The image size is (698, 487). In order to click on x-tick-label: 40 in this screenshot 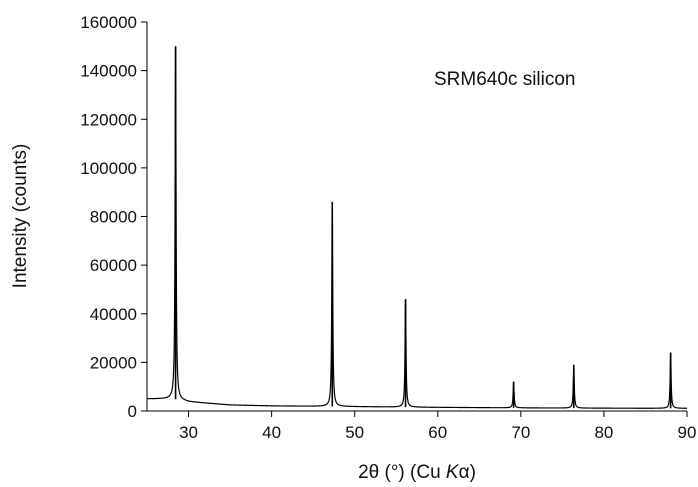, I will do `click(271, 432)`.